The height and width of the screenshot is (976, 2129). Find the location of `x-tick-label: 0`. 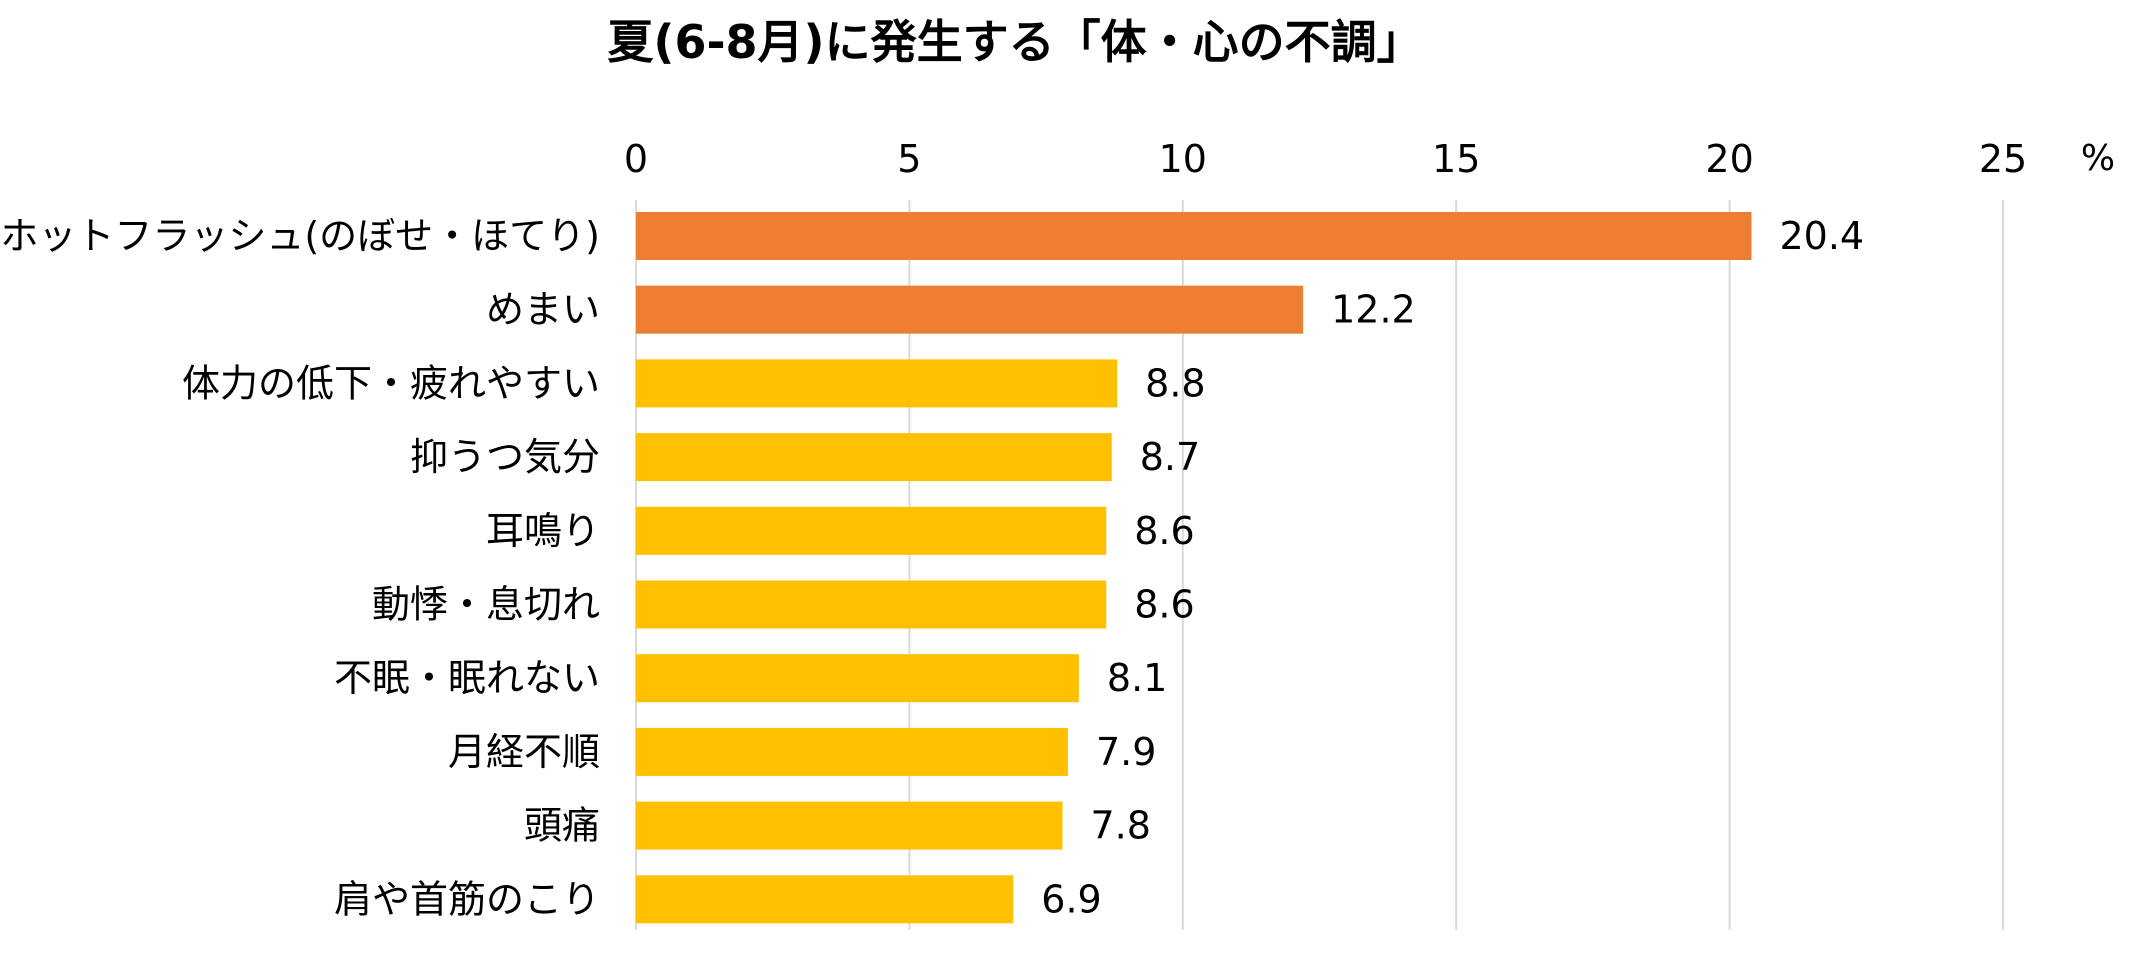

x-tick-label: 0 is located at coordinates (636, 159).